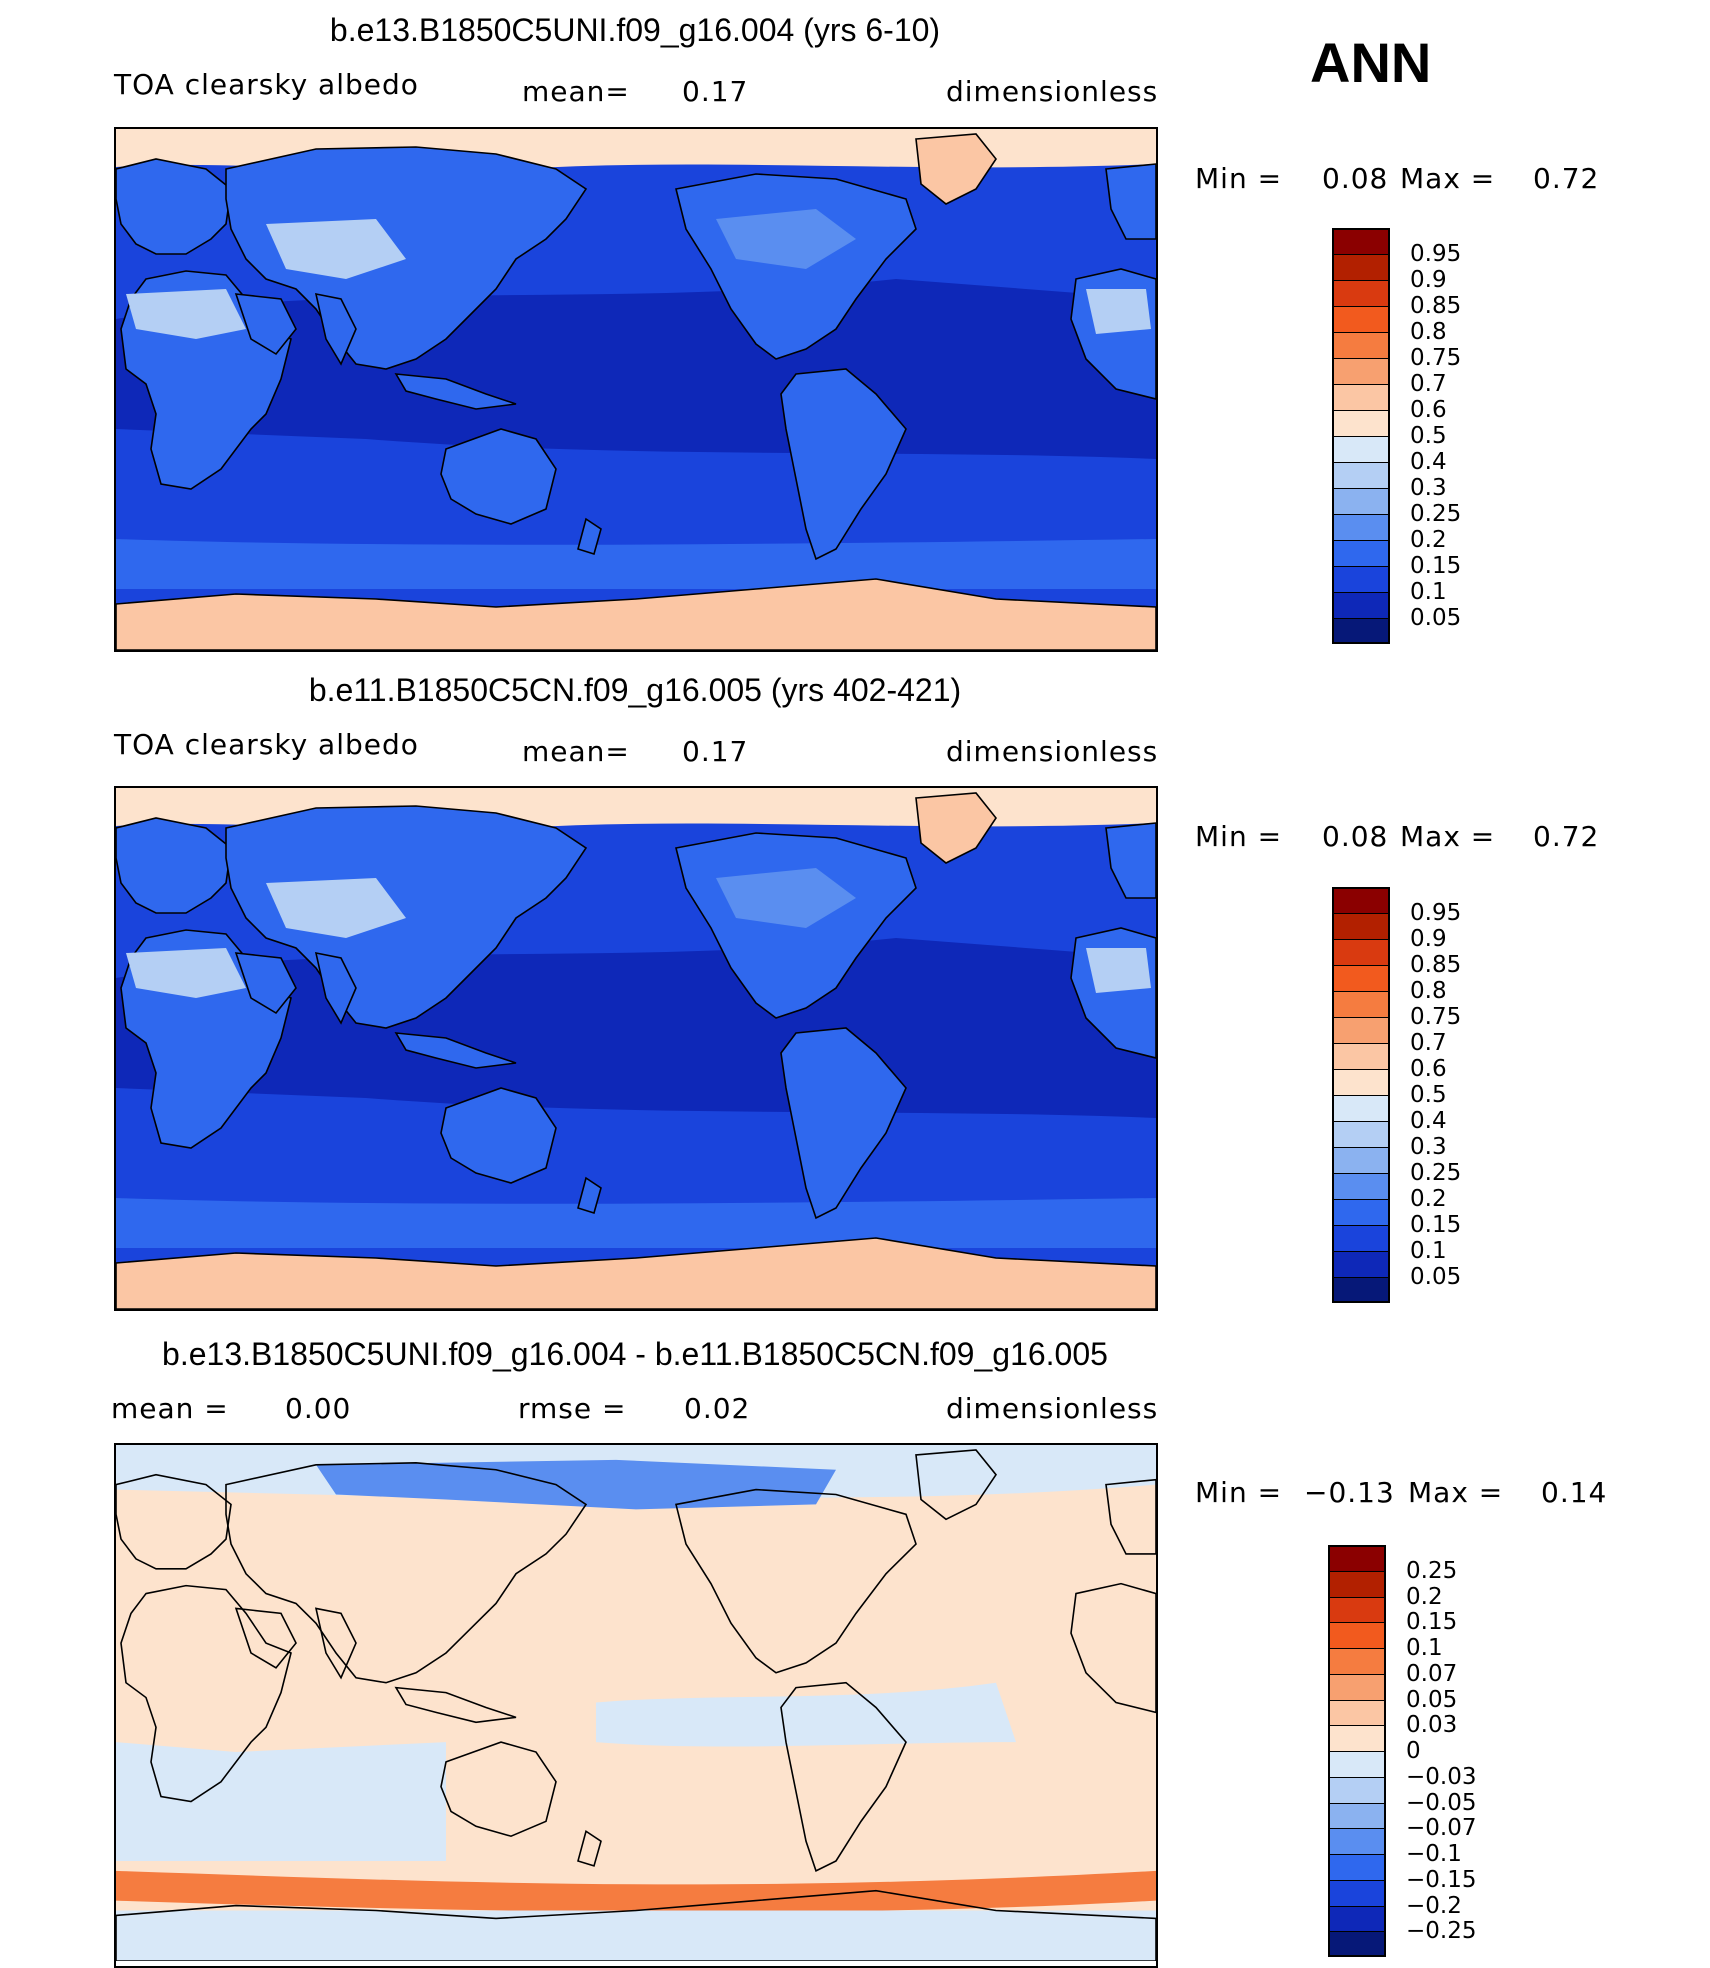  I want to click on colorbar-label: 0.9, so click(1428, 939).